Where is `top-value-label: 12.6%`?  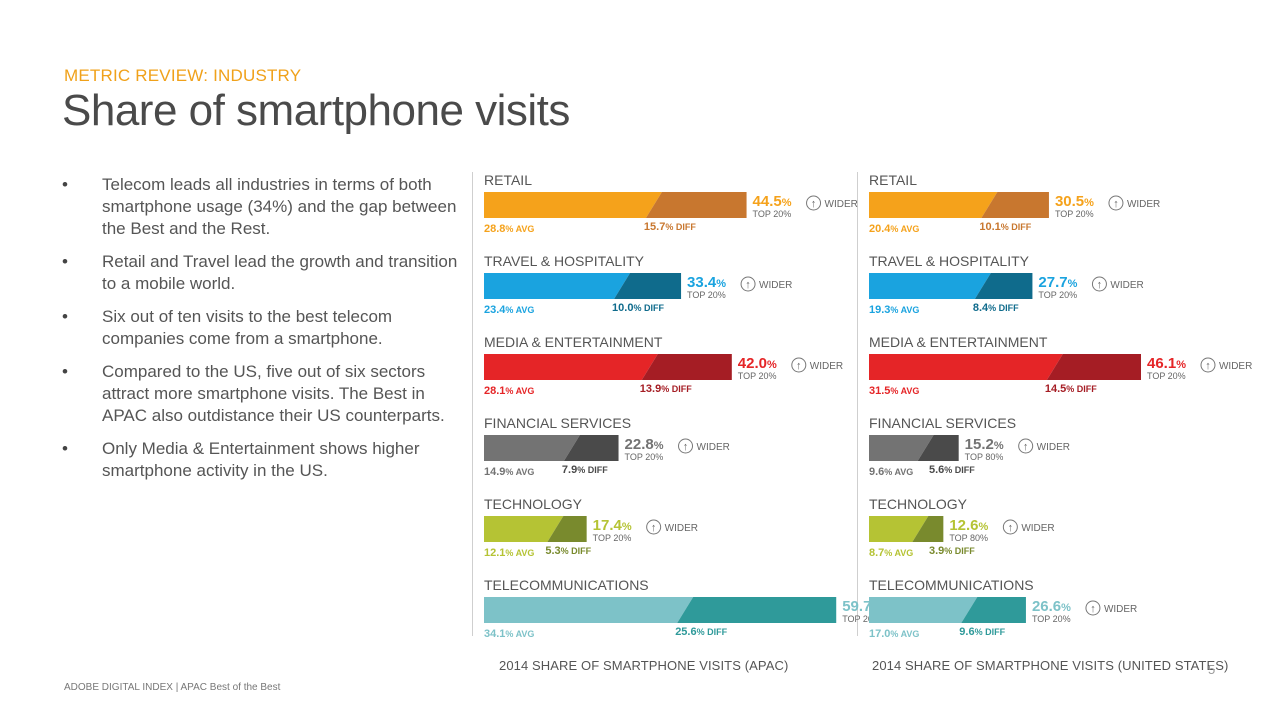
top-value-label: 12.6% is located at coordinates (968, 525).